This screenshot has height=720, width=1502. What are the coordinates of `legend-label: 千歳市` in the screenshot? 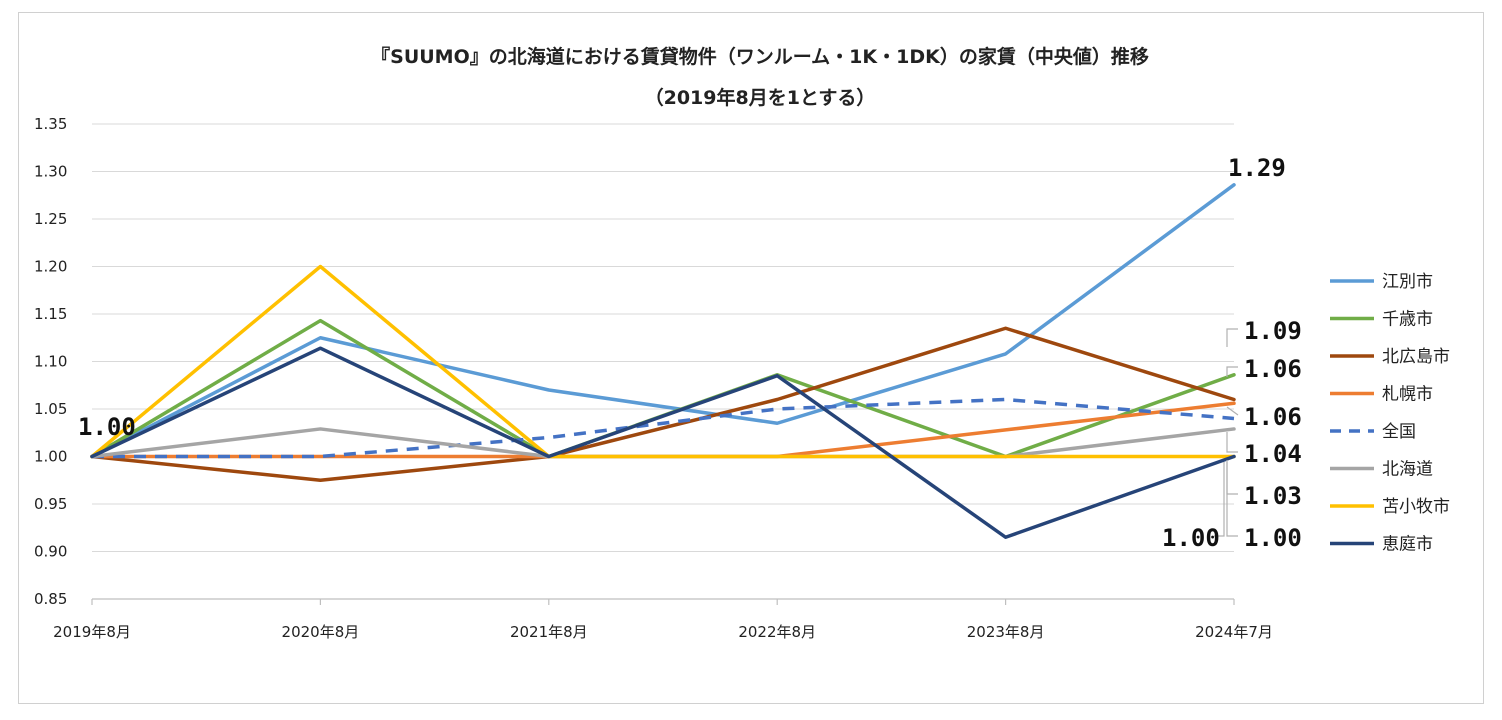 It's located at (1407, 320).